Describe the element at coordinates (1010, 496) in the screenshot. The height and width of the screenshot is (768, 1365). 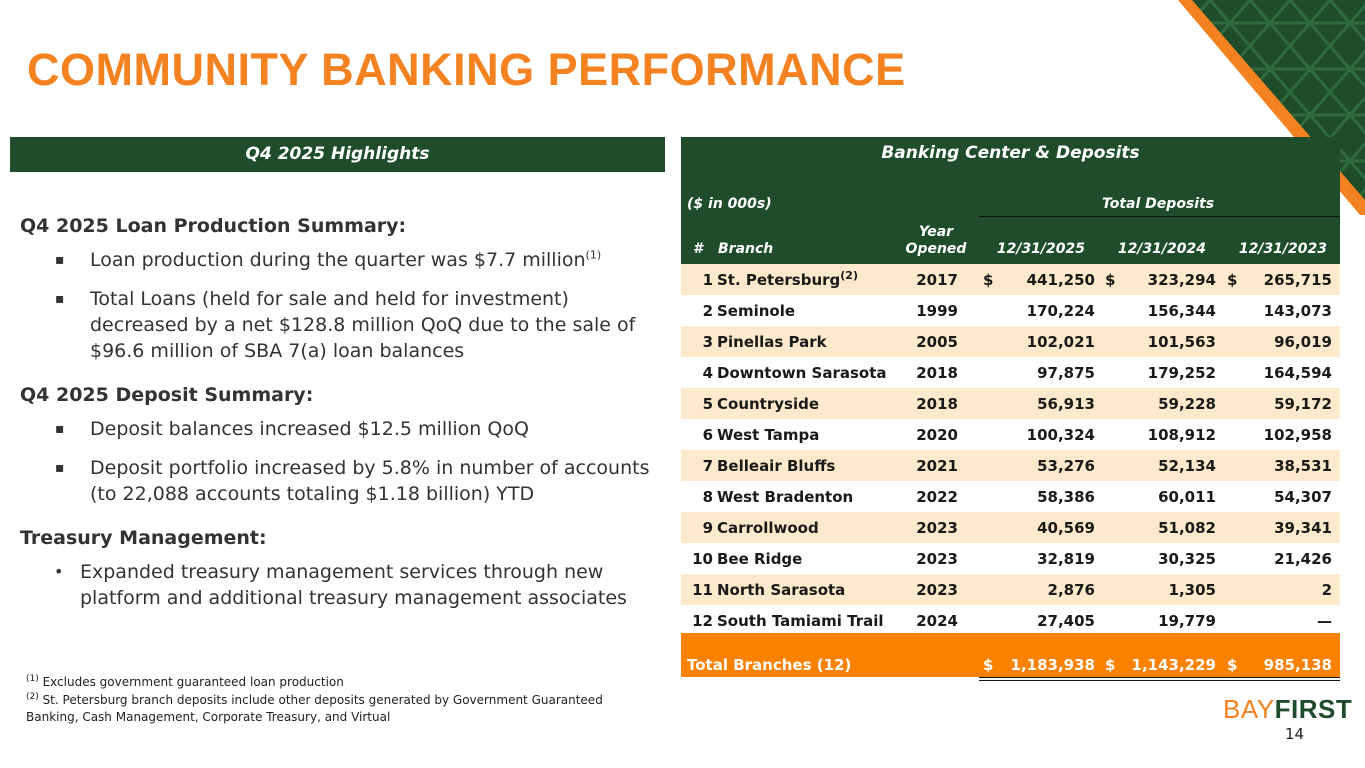
I see `table-row: 8 2022 58,386 60,011 54,307 West Bradenton` at that location.